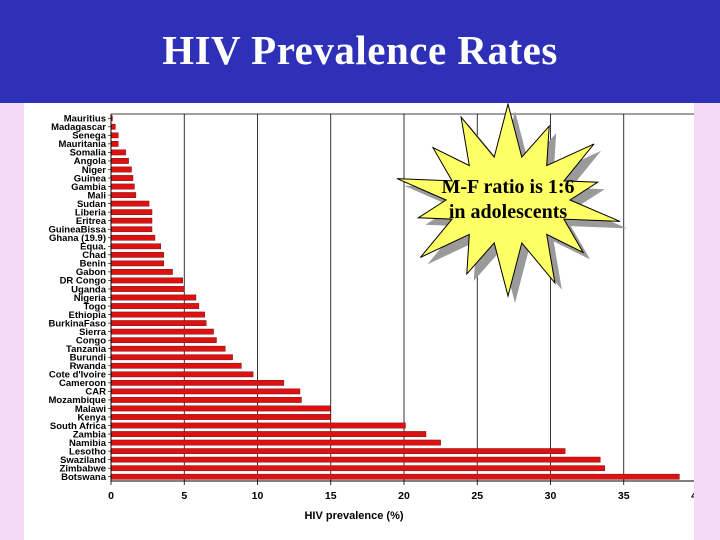  What do you see at coordinates (147, 289) in the screenshot?
I see `bar-uganda` at bounding box center [147, 289].